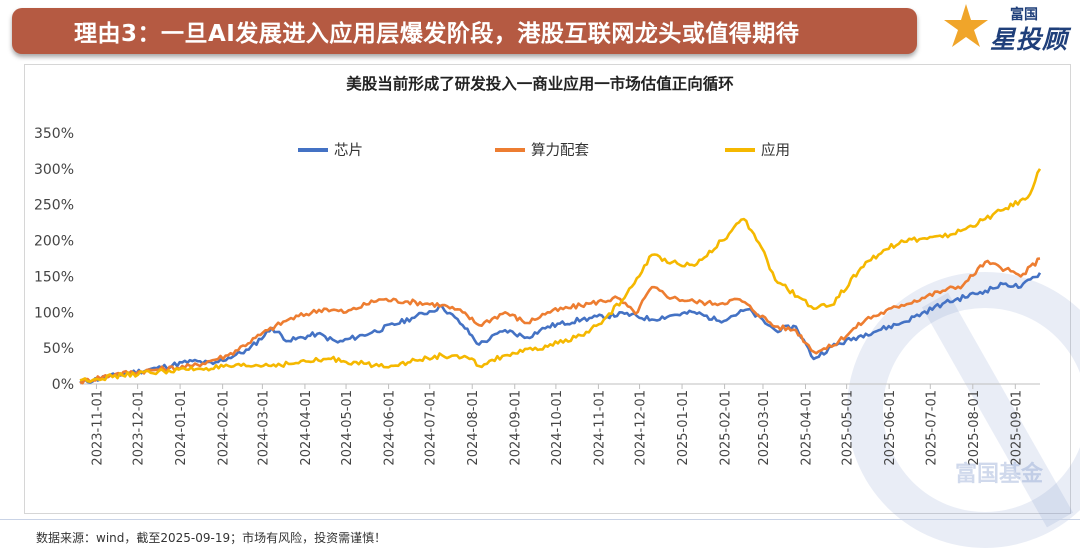 The width and height of the screenshot is (1080, 553). I want to click on y-tick-label: 350%, so click(54, 134).